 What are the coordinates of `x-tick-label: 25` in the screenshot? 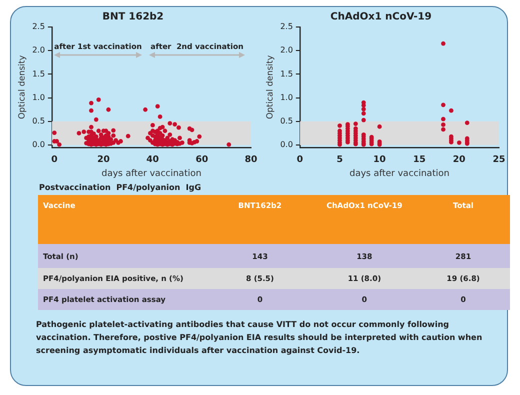 It's located at (499, 160).